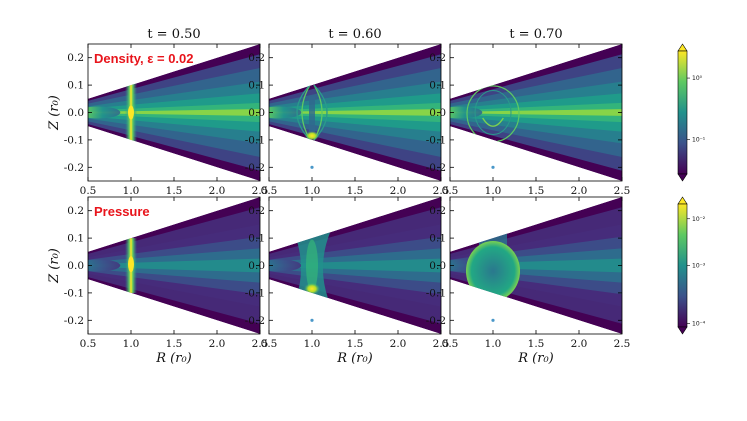 The width and height of the screenshot is (747, 421). Describe the element at coordinates (347, 120) in the screenshot. I see `panel-r0-c1: 0.5 1.0 1.5 2.0 2.5 0.2 0.1 0.0 -0.1 -0.2` at that location.